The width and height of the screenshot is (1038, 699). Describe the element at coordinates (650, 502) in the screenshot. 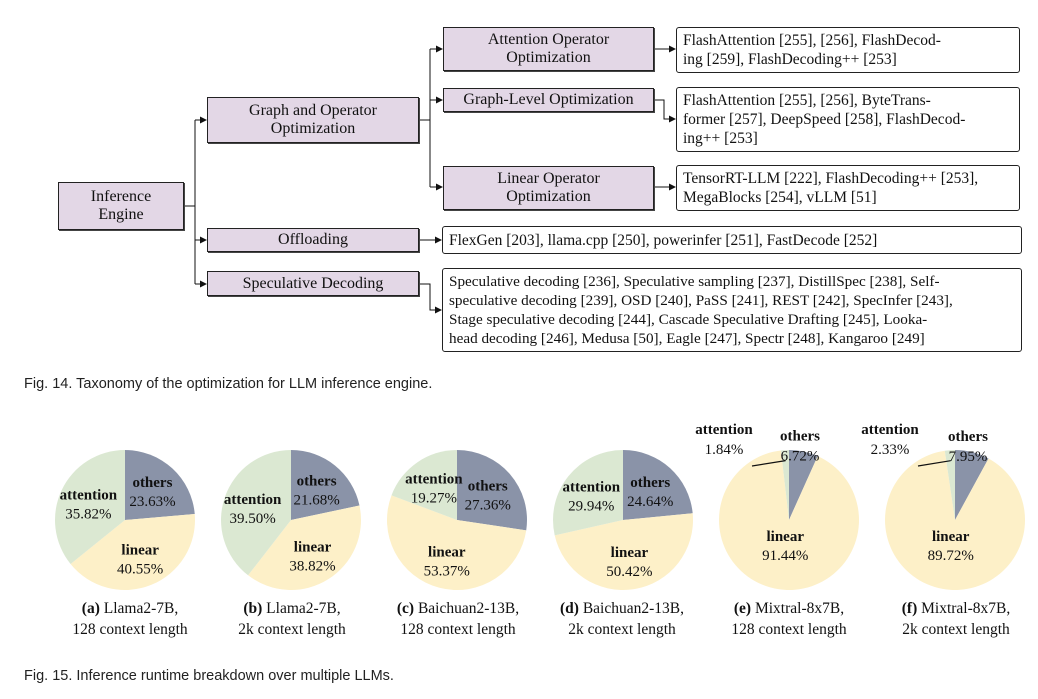

I see `pie-label-value-others: 24.64%` at that location.